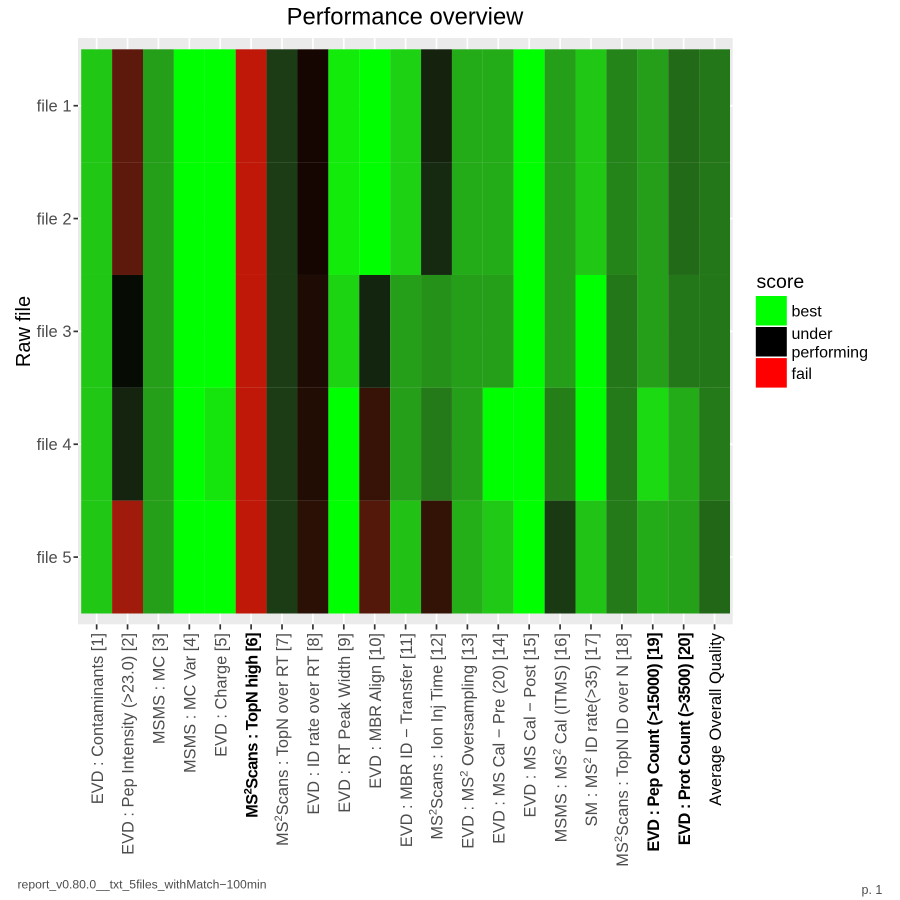  What do you see at coordinates (802, 374) in the screenshot?
I see `svg-text: fail` at bounding box center [802, 374].